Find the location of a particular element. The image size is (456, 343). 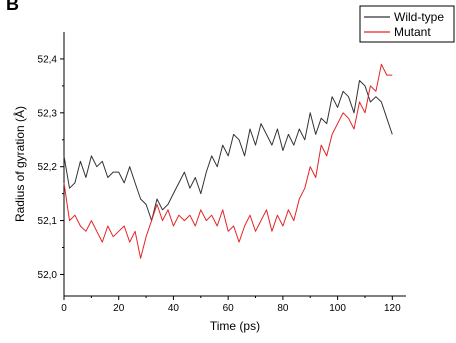

y-tick-label: 52,3 is located at coordinates (48, 113).